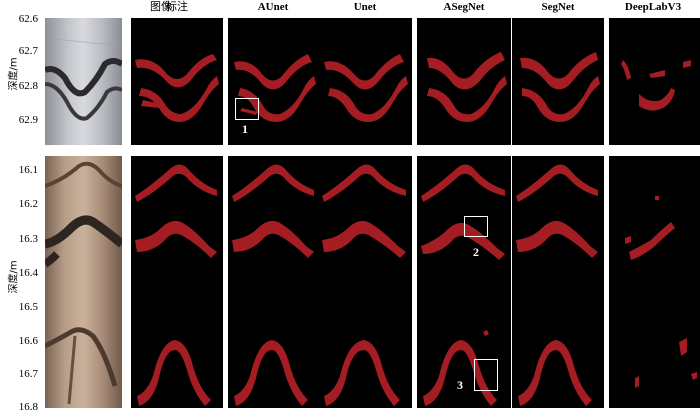 The image size is (700, 413). What do you see at coordinates (365, 282) in the screenshot?
I see `panel-unet-bottom` at bounding box center [365, 282].